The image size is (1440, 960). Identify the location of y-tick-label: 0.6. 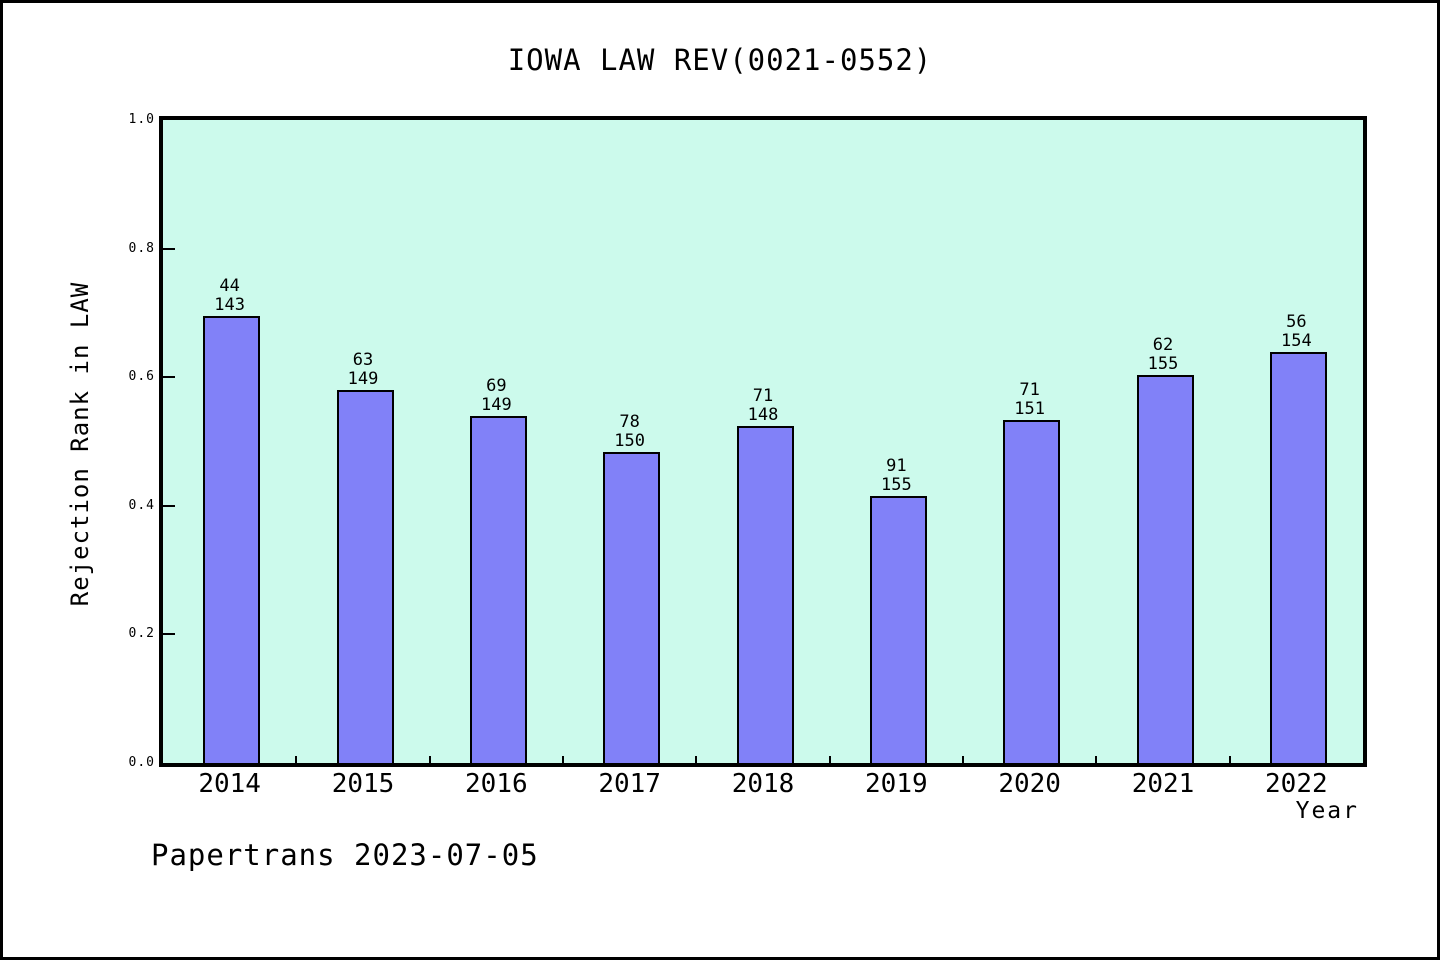
(141, 377).